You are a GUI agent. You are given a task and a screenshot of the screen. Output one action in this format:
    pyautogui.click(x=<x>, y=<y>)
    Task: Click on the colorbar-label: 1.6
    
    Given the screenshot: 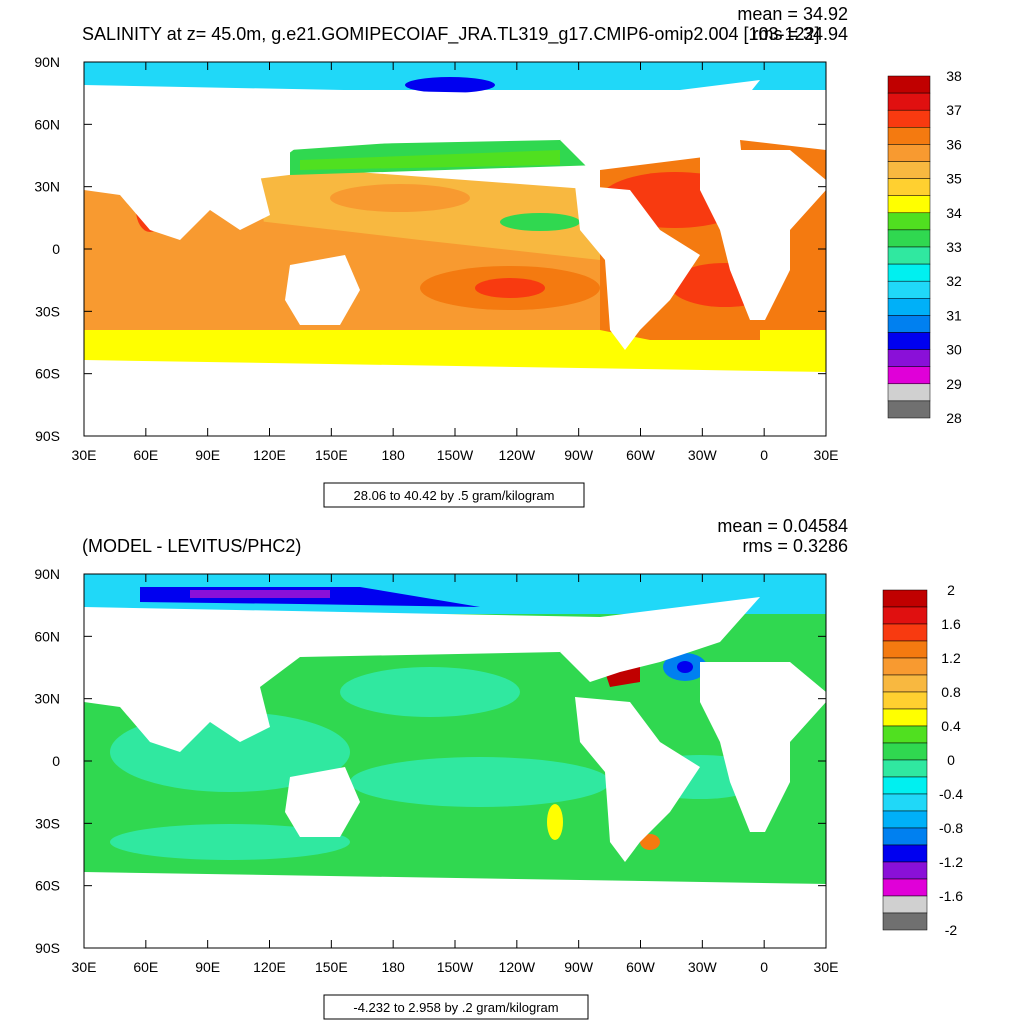 What is the action you would take?
    pyautogui.click(x=951, y=624)
    